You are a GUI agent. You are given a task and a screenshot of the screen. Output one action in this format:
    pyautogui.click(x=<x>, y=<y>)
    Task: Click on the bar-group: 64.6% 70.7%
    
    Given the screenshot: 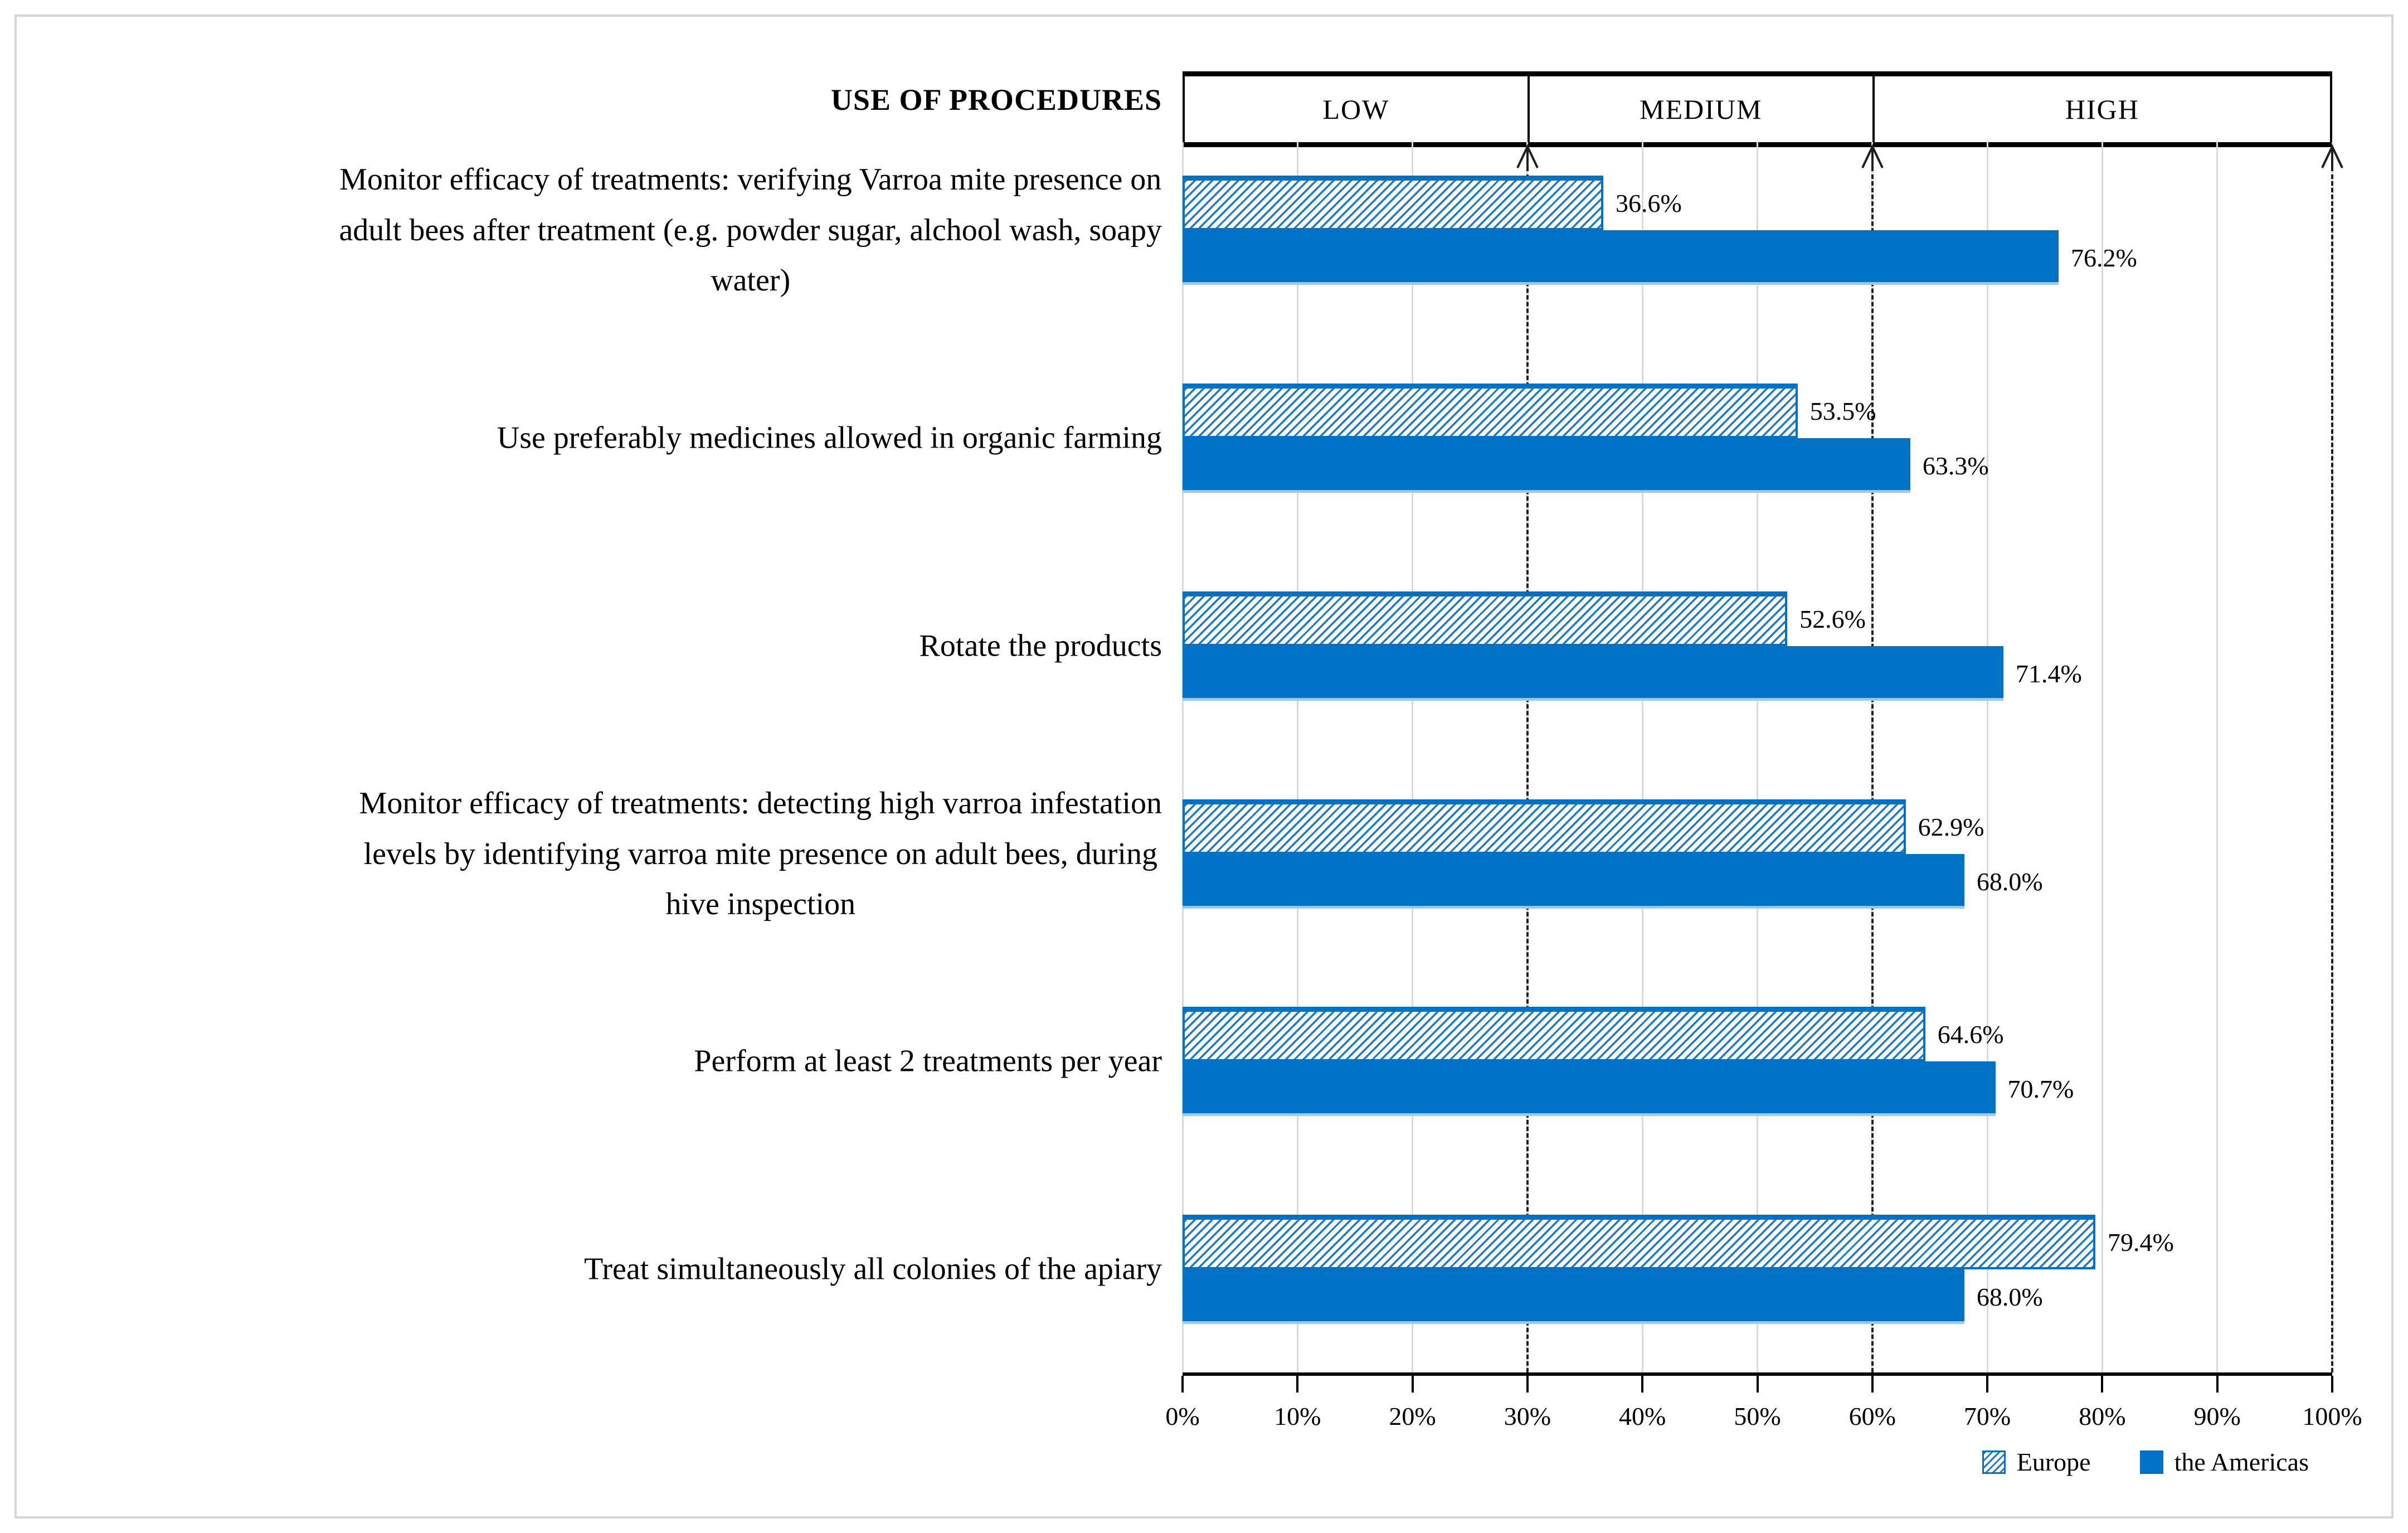 What is the action you would take?
    pyautogui.click(x=1758, y=1061)
    